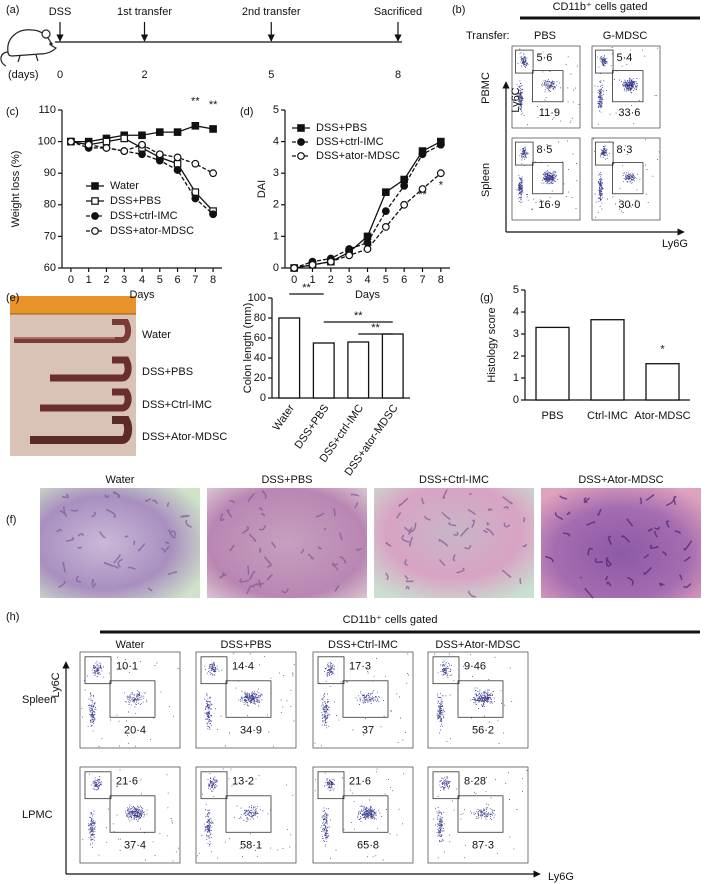 Image resolution: width=709 pixels, height=884 pixels. I want to click on photo-label: DSS+Ator-MDSC, so click(184, 437).